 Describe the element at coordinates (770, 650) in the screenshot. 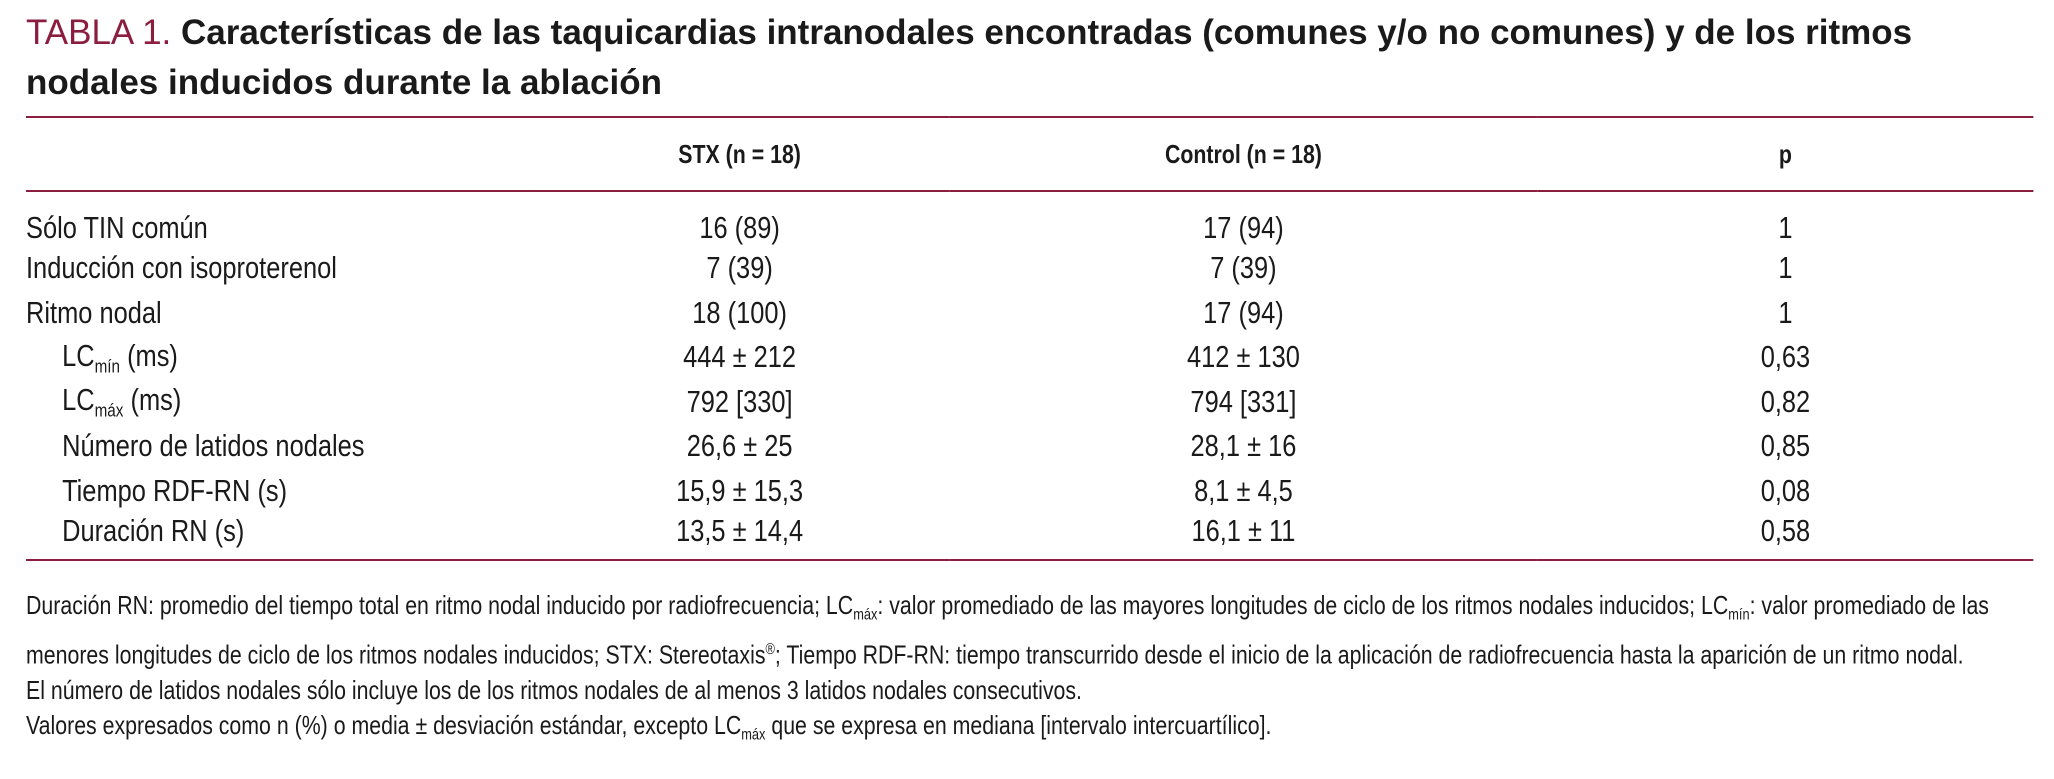

I see `footnote-superscript: ®` at that location.